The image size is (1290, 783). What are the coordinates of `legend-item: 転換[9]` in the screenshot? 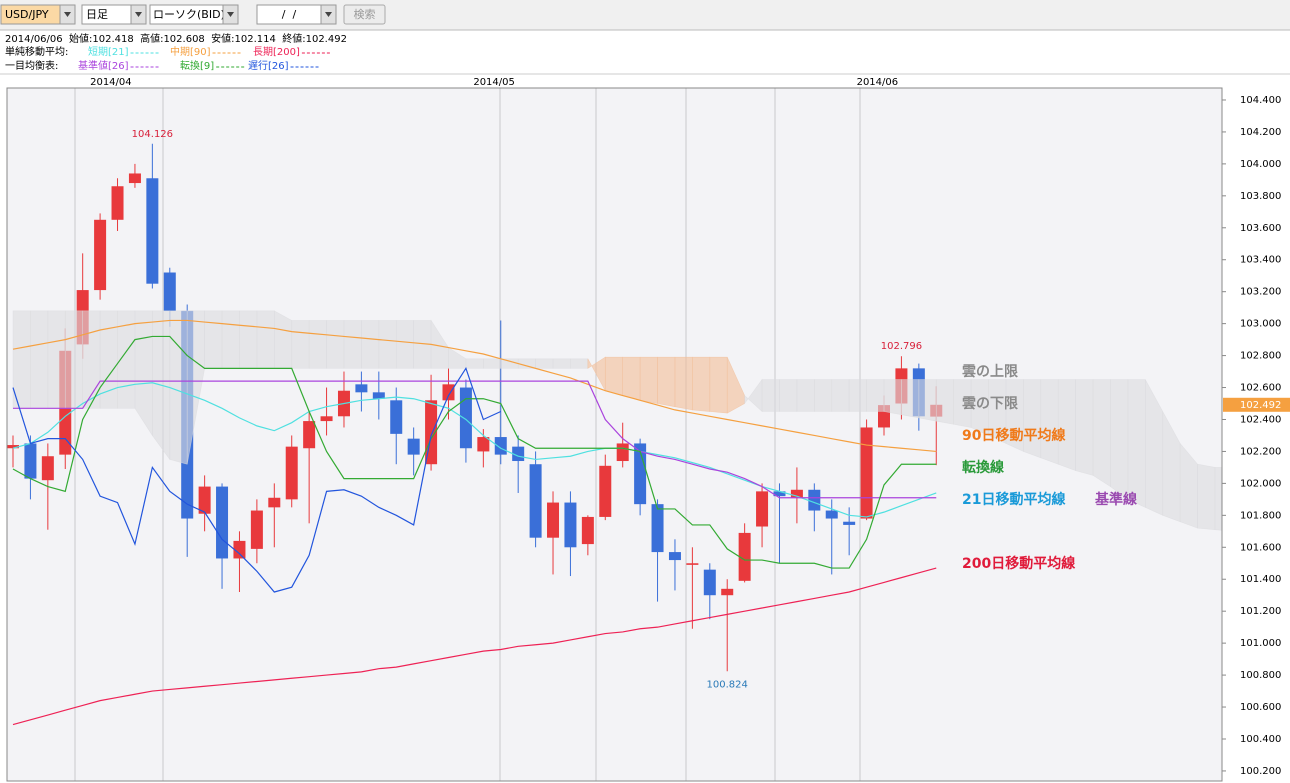 It's located at (197, 66).